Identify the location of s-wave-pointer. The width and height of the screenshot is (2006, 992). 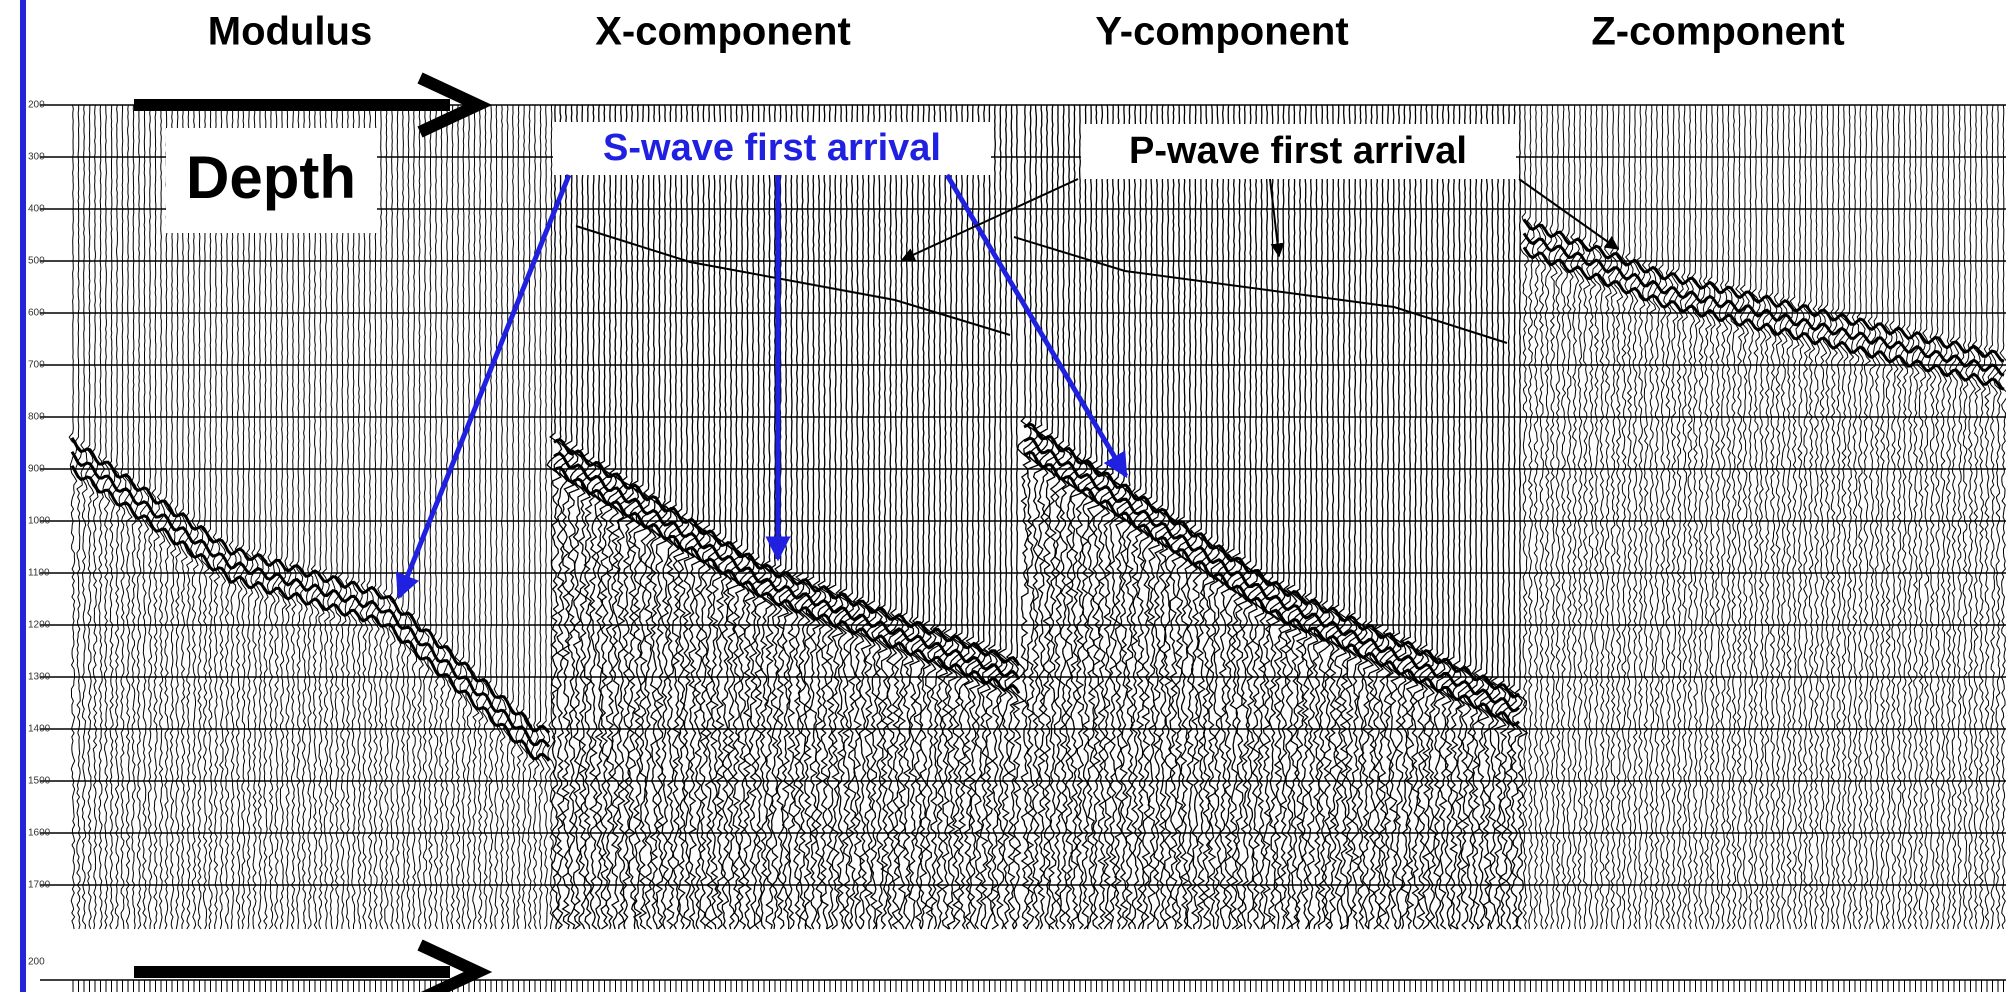
(483, 387).